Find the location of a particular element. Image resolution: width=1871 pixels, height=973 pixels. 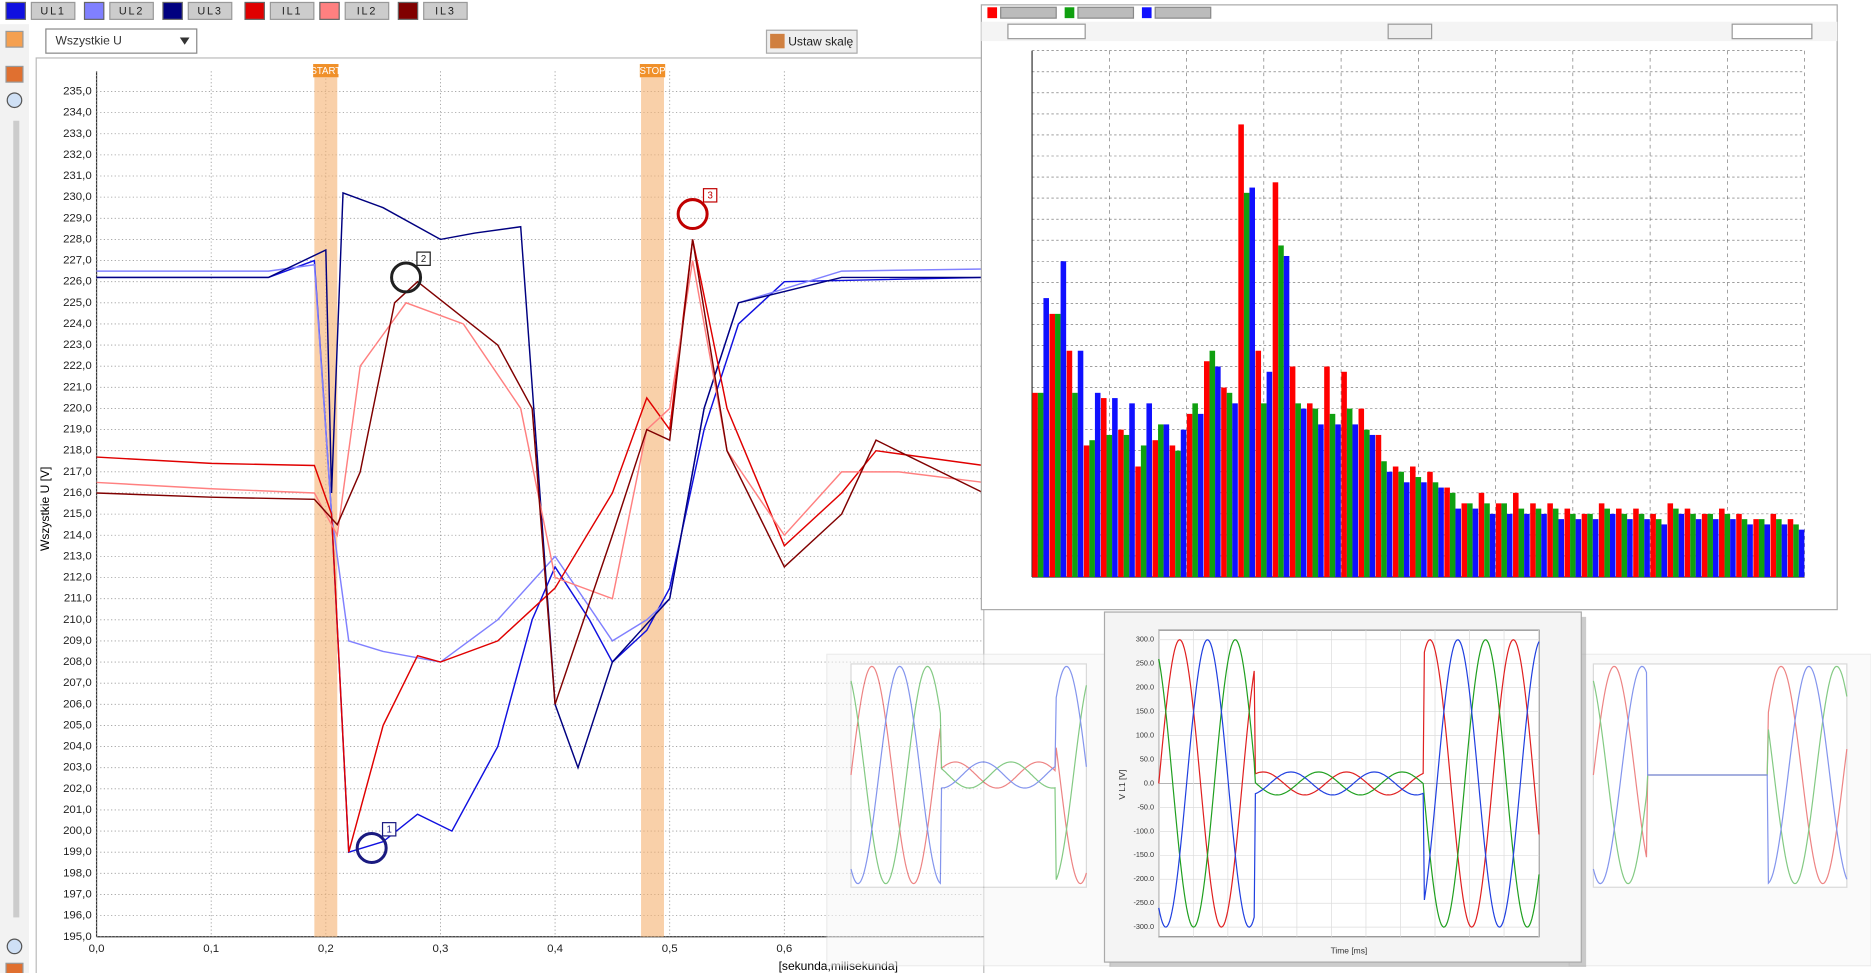

x-tick-label: 0,3 is located at coordinates (440, 949).